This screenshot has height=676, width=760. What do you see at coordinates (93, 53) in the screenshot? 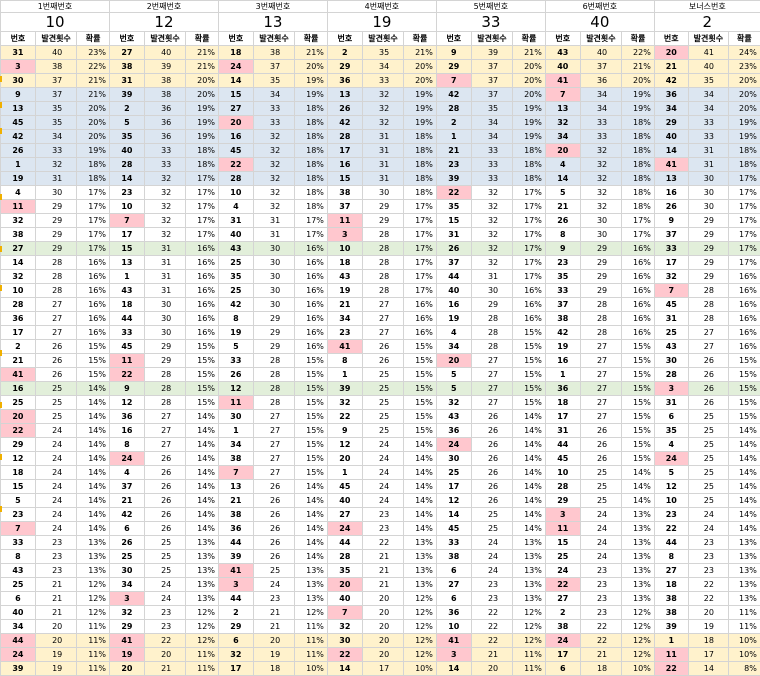
I see `probability-cell: 23%` at bounding box center [93, 53].